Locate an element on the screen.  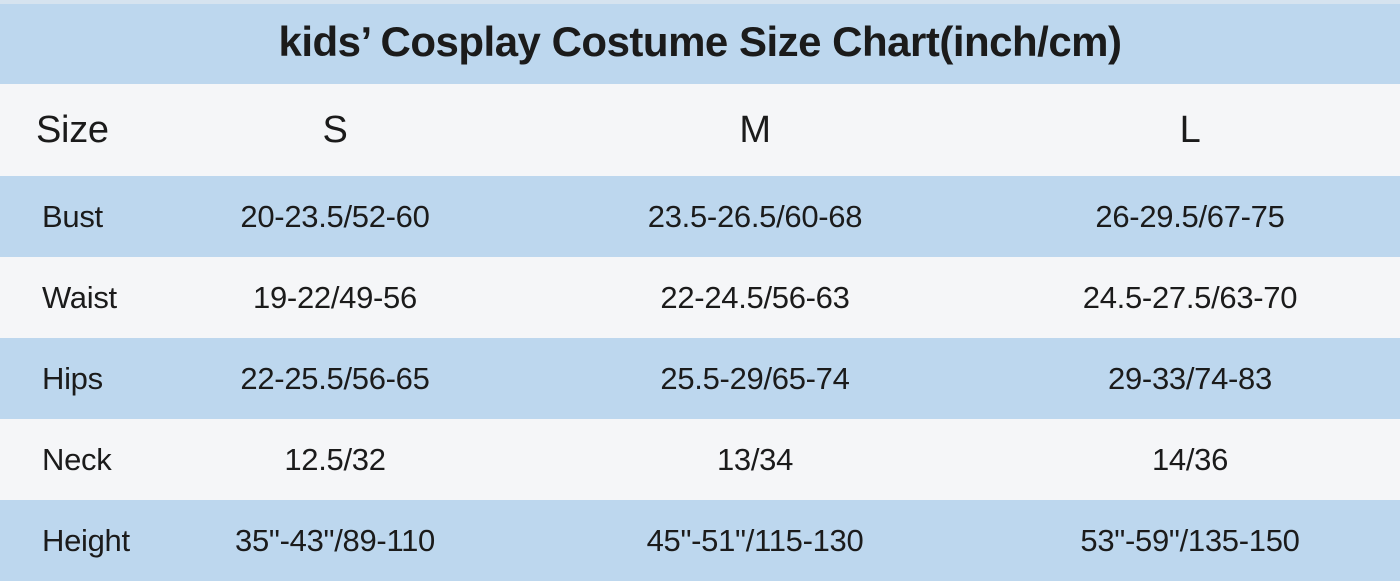
bust-m-value: 23.5-26.5/60-68 is located at coordinates (755, 216).